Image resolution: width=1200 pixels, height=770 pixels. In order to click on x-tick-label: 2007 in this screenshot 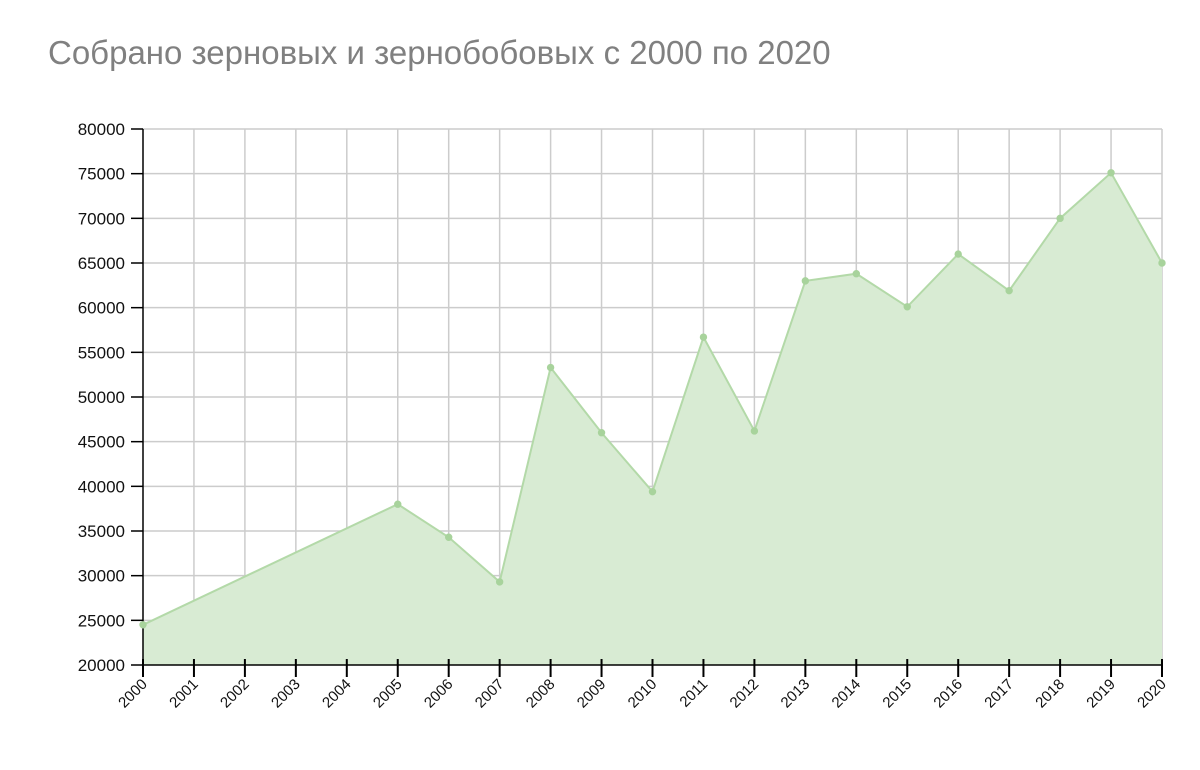, I will do `click(490, 694)`.